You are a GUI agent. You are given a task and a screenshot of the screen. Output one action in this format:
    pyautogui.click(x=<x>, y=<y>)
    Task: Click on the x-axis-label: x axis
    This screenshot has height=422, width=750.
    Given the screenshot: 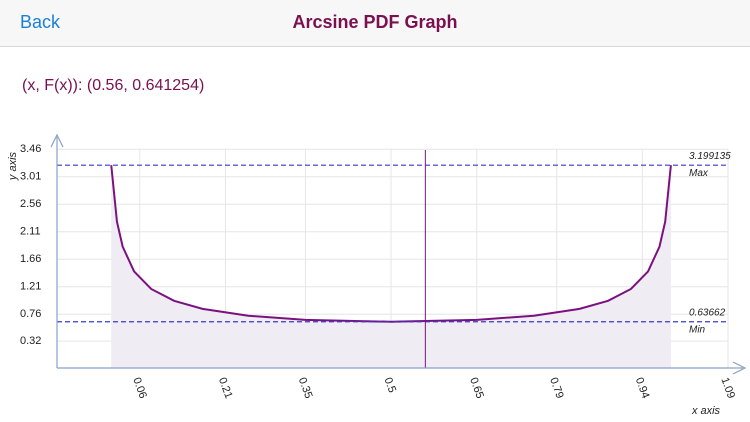 What is the action you would take?
    pyautogui.click(x=706, y=411)
    